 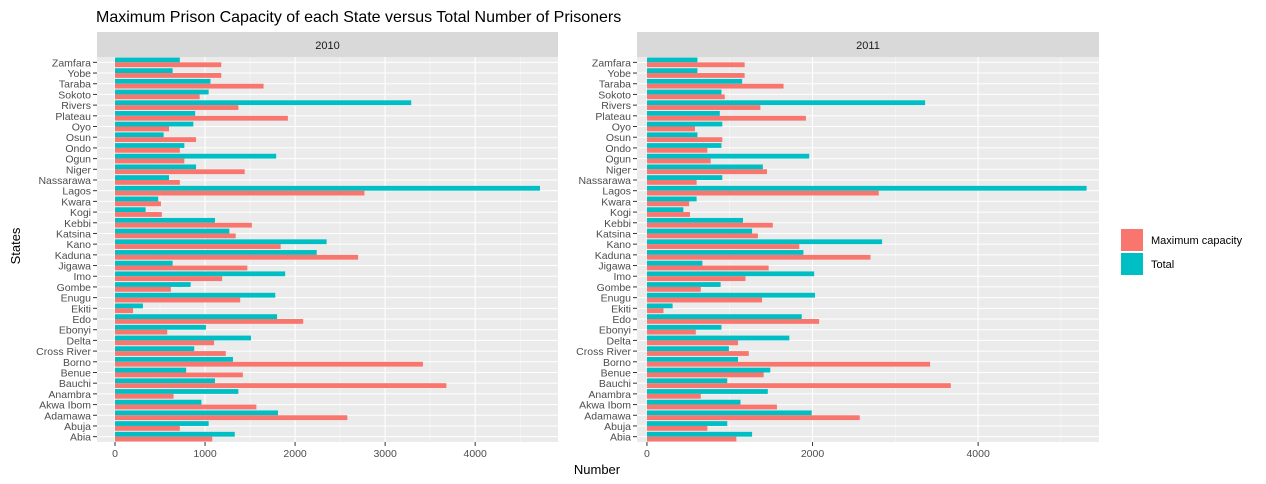 I want to click on bar-maximum-capacity-oyo, so click(x=142, y=129).